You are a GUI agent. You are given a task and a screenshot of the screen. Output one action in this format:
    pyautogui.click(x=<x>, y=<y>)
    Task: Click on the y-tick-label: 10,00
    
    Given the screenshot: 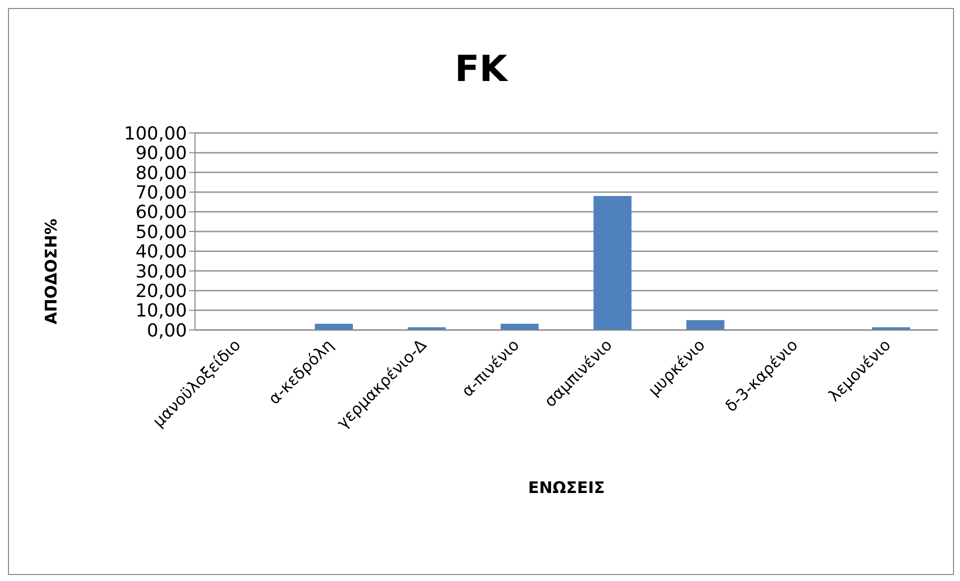 What is the action you would take?
    pyautogui.click(x=161, y=311)
    